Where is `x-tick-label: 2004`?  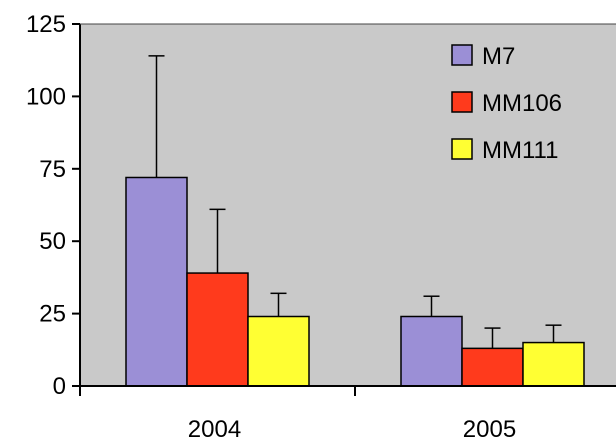
x-tick-label: 2004 is located at coordinates (214, 429).